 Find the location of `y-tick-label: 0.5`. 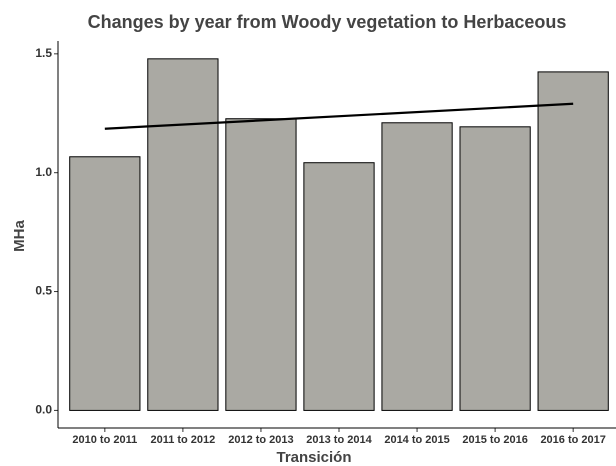

y-tick-label: 0.5 is located at coordinates (43, 291).